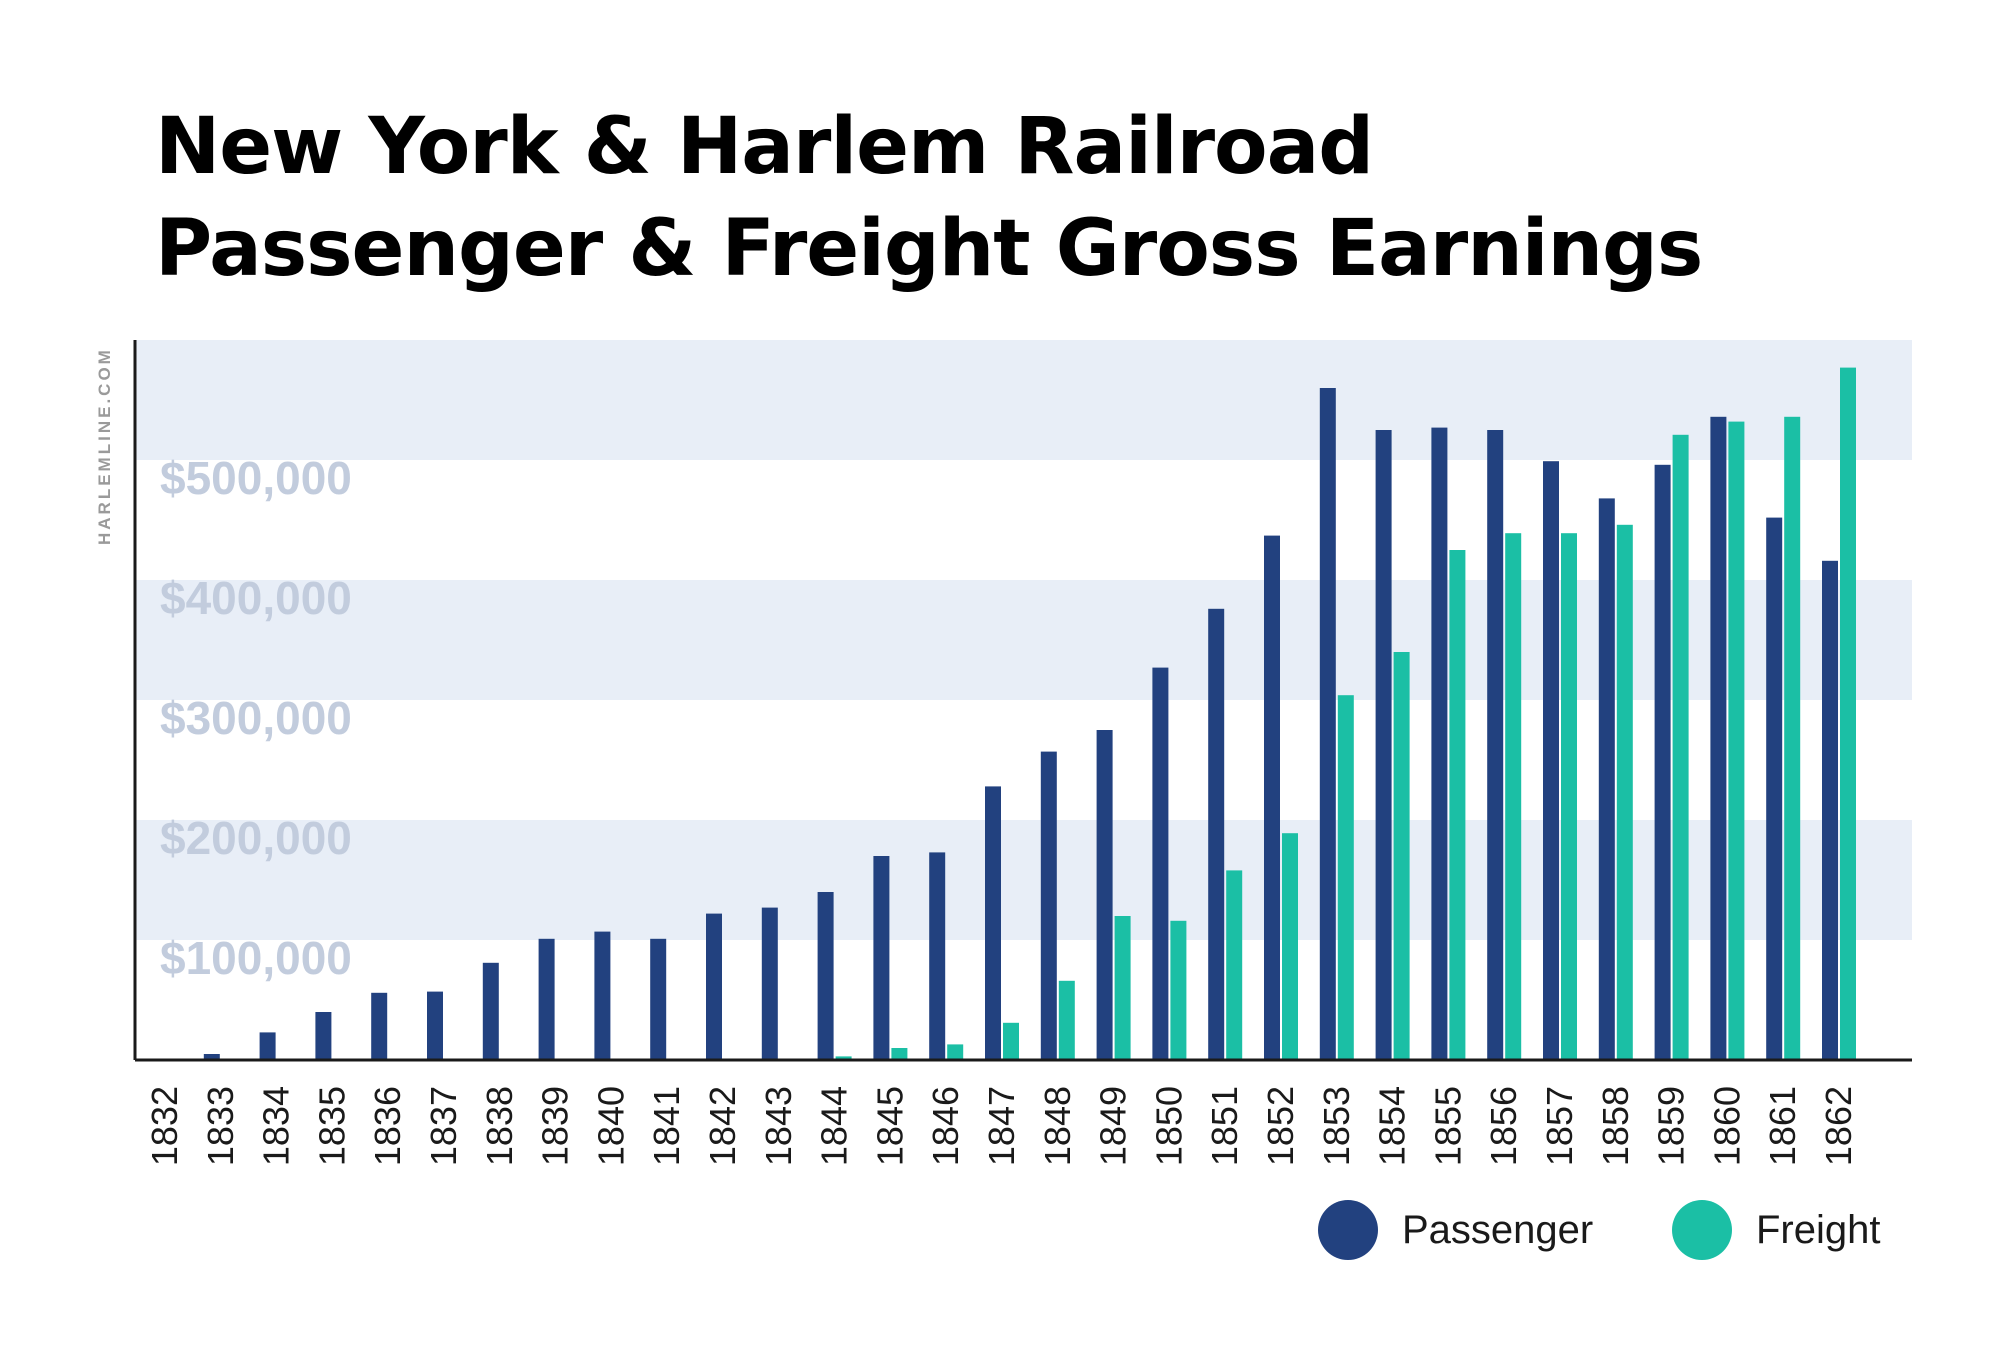 The width and height of the screenshot is (2000, 1357). I want to click on x-tick-label: 1857, so click(1559, 1126).